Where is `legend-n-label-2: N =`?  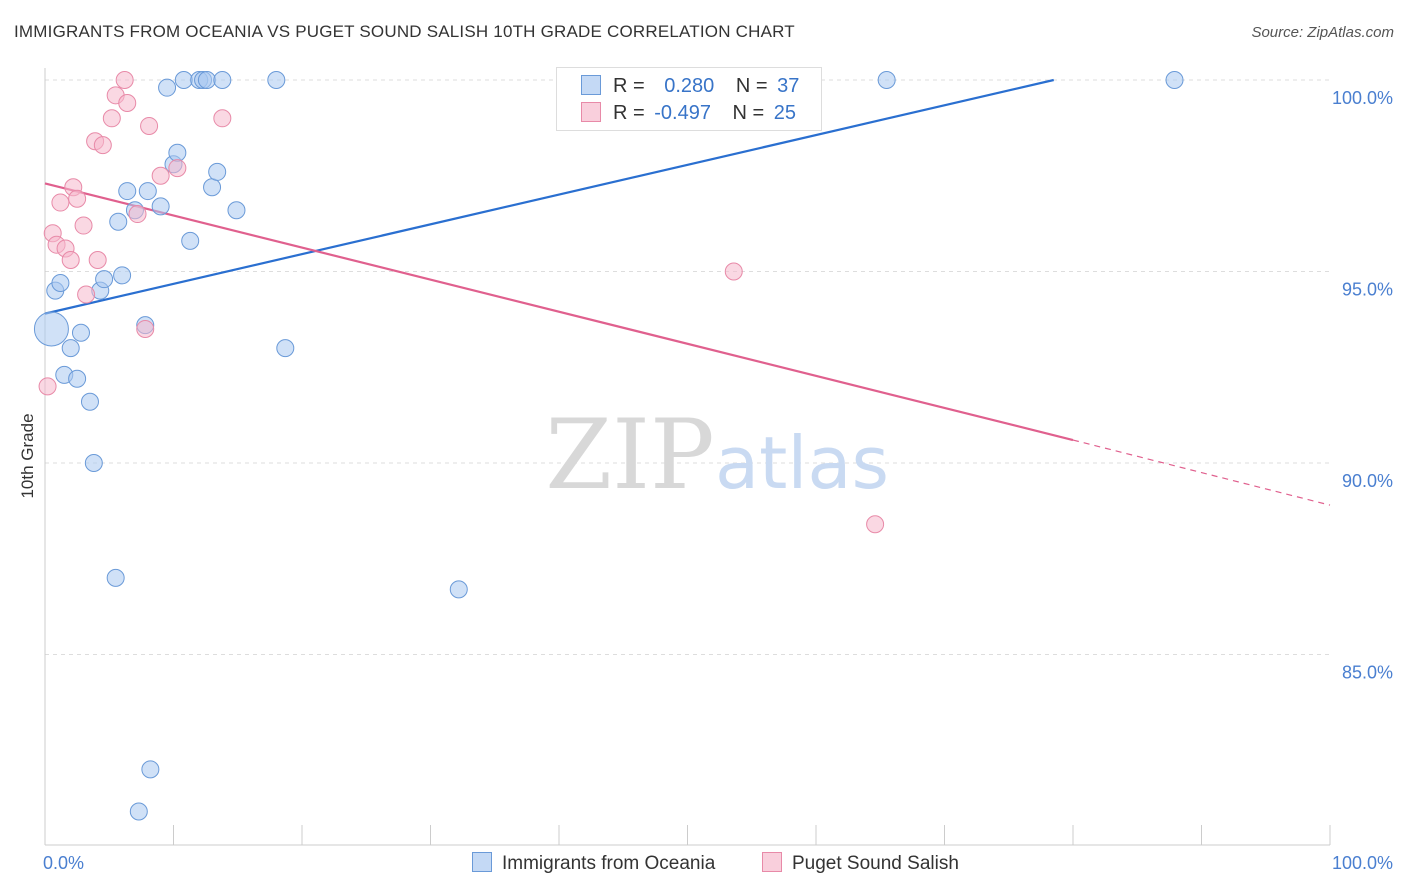
legend-n-label-2: N = is located at coordinates (748, 113).